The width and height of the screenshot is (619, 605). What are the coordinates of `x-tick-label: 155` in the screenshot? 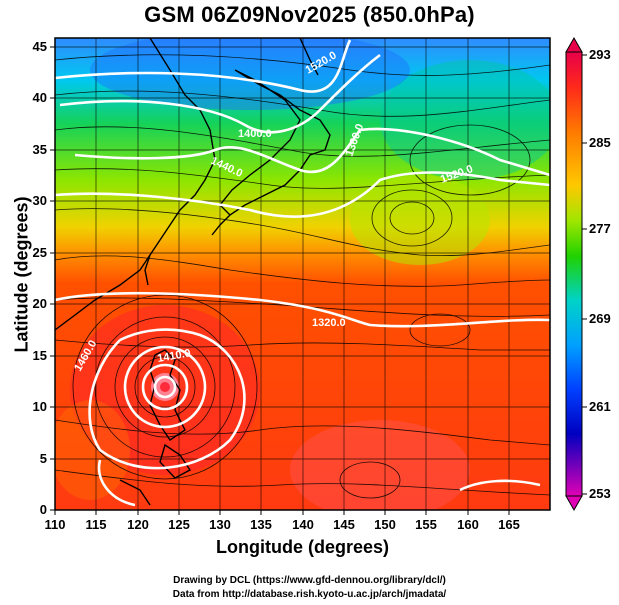 It's located at (426, 524).